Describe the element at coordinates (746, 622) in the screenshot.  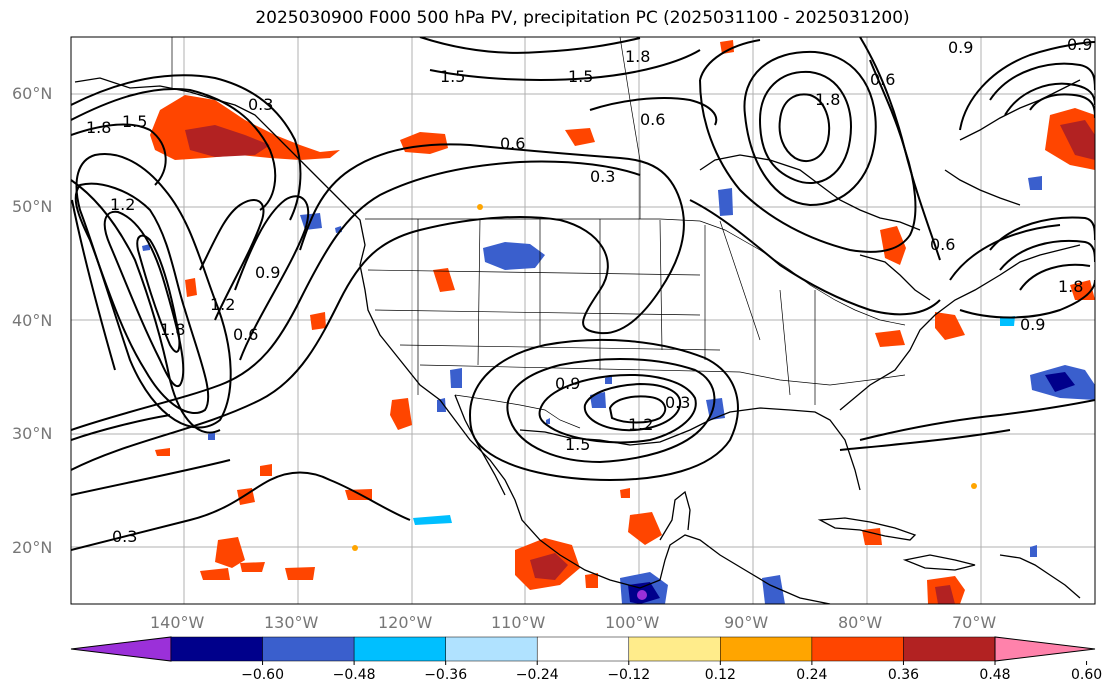
I see `lon-label-90w: 90°W` at that location.